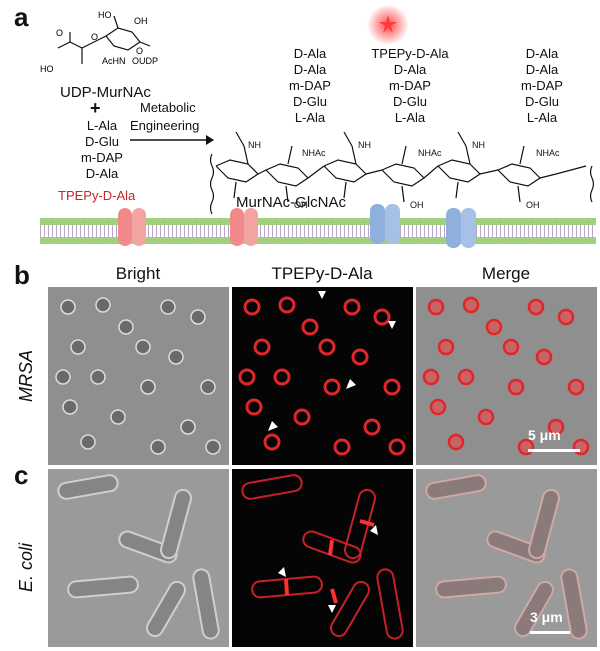 Image resolution: width=600 pixels, height=651 pixels. Describe the element at coordinates (114, 61) in the screenshot. I see `struct-label-achn: AcHN` at that location.